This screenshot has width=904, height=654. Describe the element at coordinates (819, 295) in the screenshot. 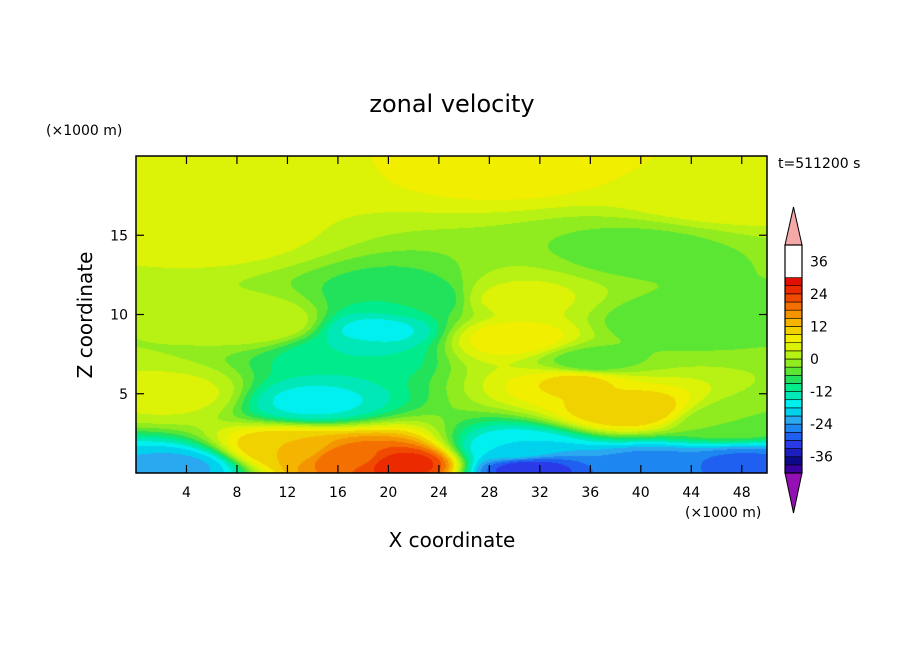

I see `colorbar-tick-label: 24` at that location.